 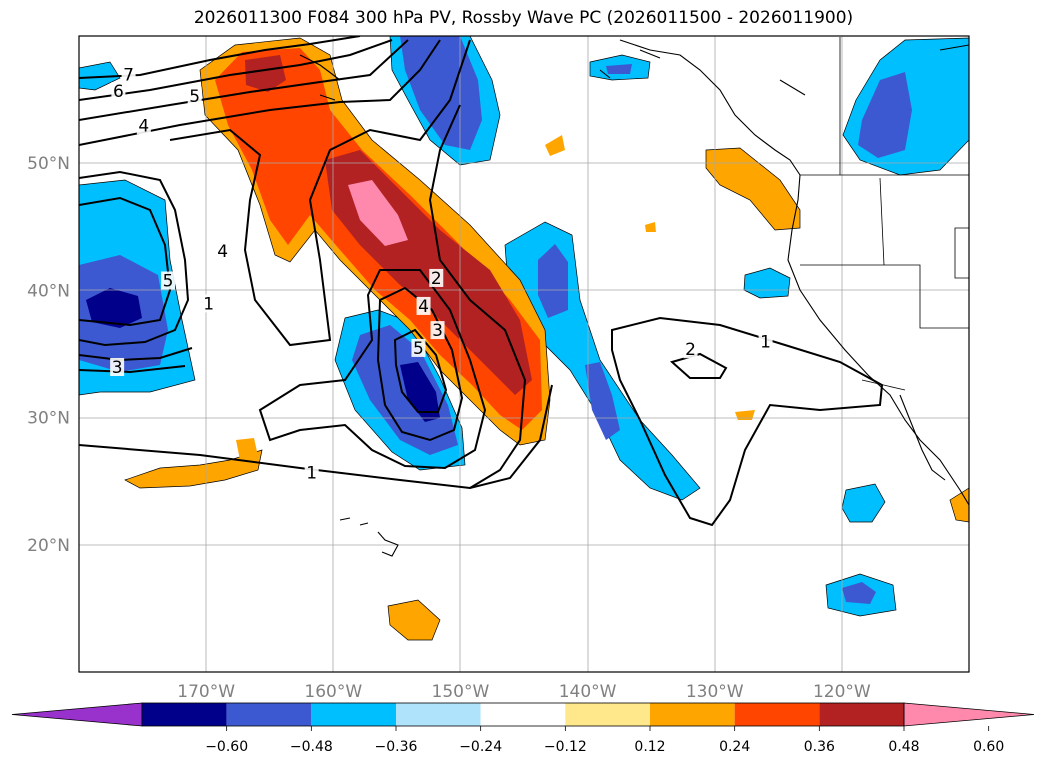 What do you see at coordinates (48, 419) in the screenshot?
I see `latitude-tick-label: 30°N` at bounding box center [48, 419].